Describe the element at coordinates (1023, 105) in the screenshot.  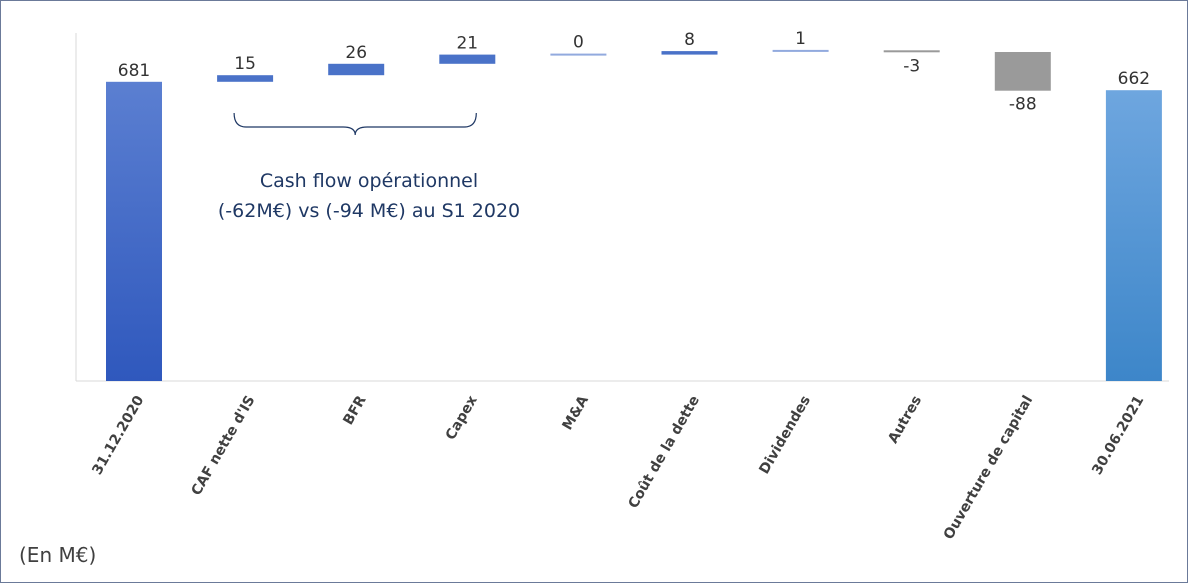
I see `data-label: -88` at that location.